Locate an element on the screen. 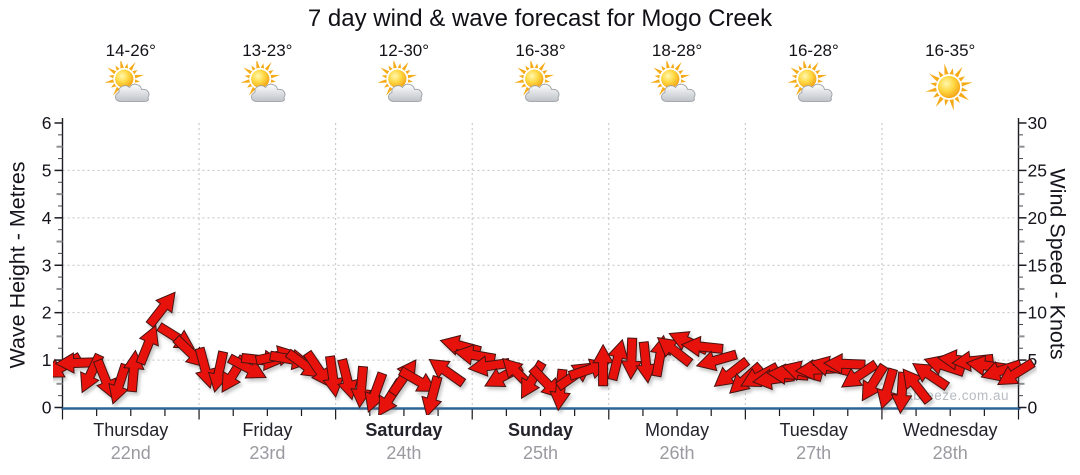 The height and width of the screenshot is (475, 1080). day-date: 23rd is located at coordinates (267, 453).